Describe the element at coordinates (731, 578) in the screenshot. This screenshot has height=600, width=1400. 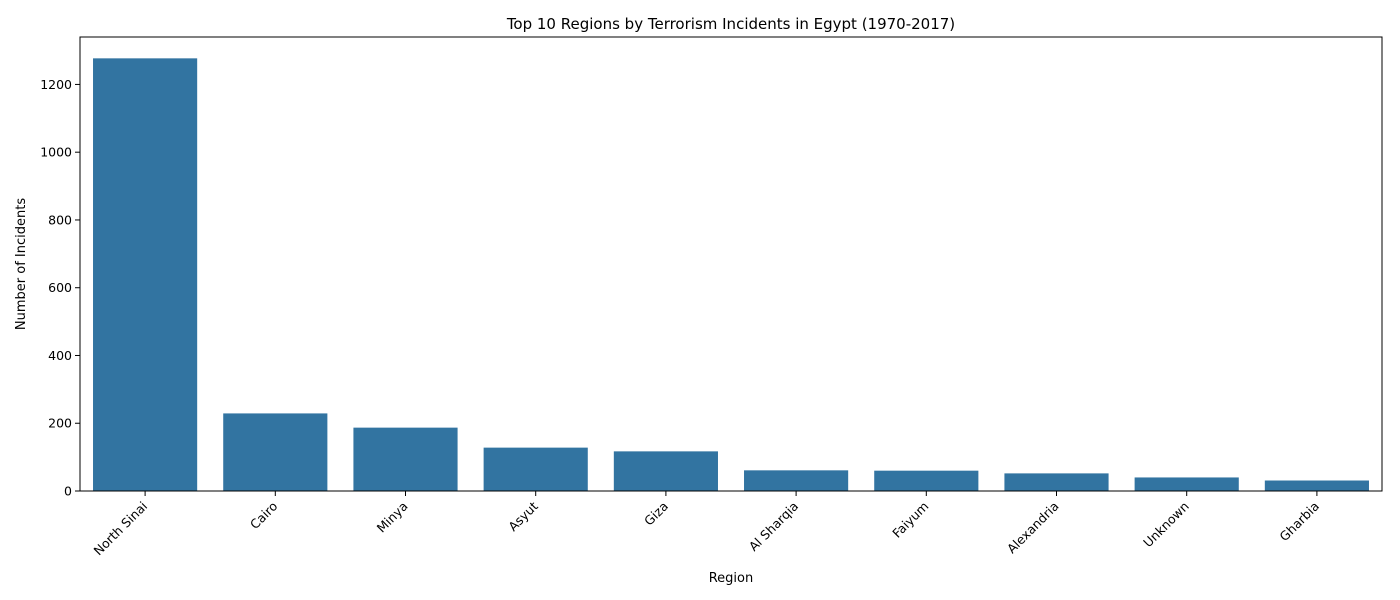
I see `x-axis-label: Region` at that location.